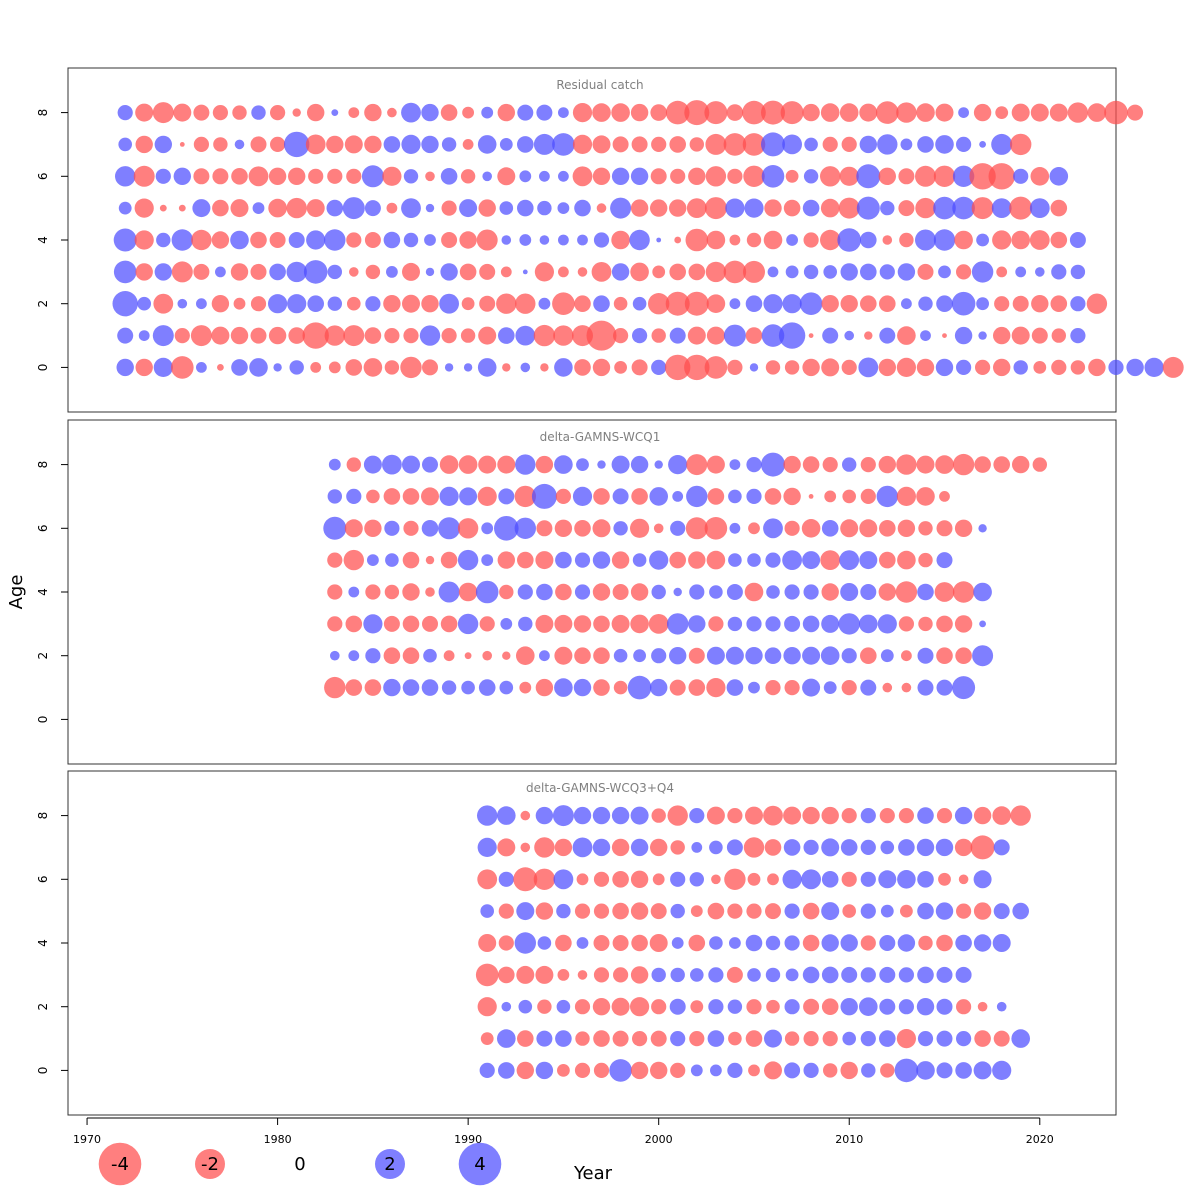 This screenshot has width=1200, height=1200. I want to click on legend-label: 0, so click(299, 1164).